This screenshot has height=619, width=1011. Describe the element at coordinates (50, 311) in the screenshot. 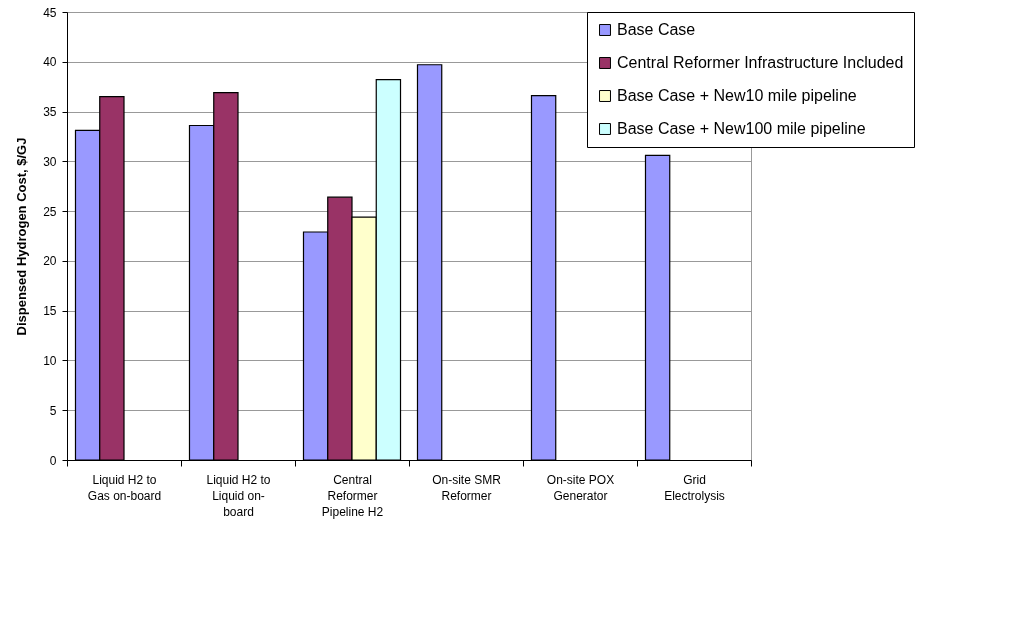

I see `y-tick-label: 15` at that location.